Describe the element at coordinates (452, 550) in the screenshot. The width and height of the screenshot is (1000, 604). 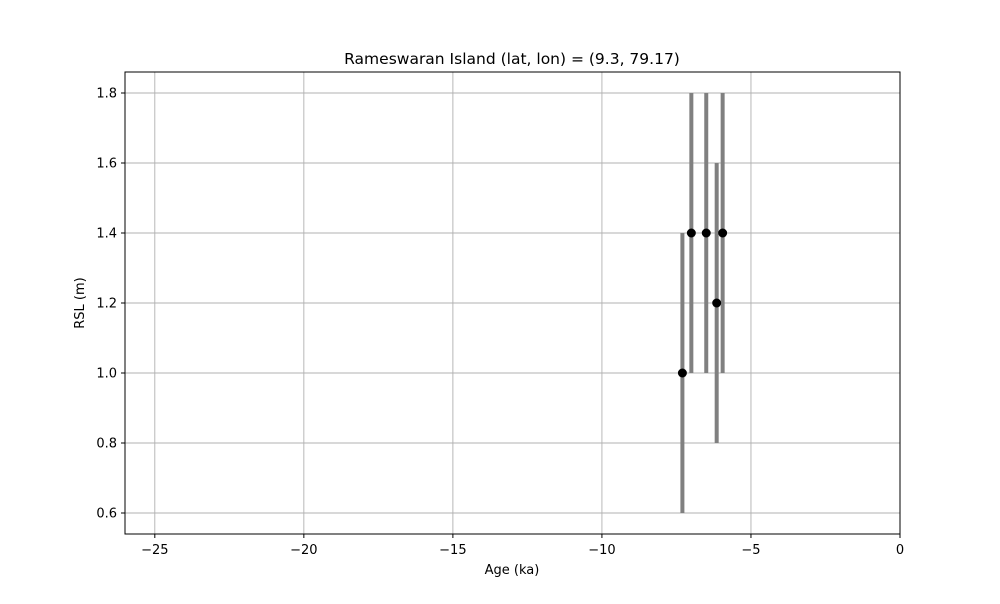
I see `x-tick-label: −15` at that location.